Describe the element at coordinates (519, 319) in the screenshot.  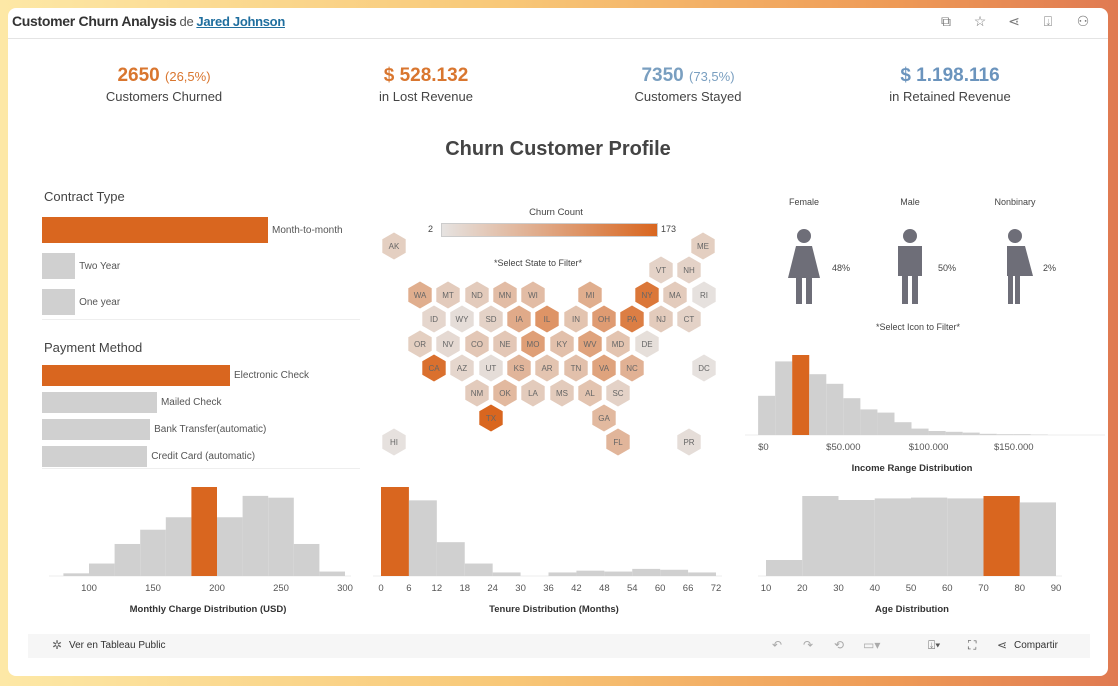
I see `state-hex-IA: IA` at that location.